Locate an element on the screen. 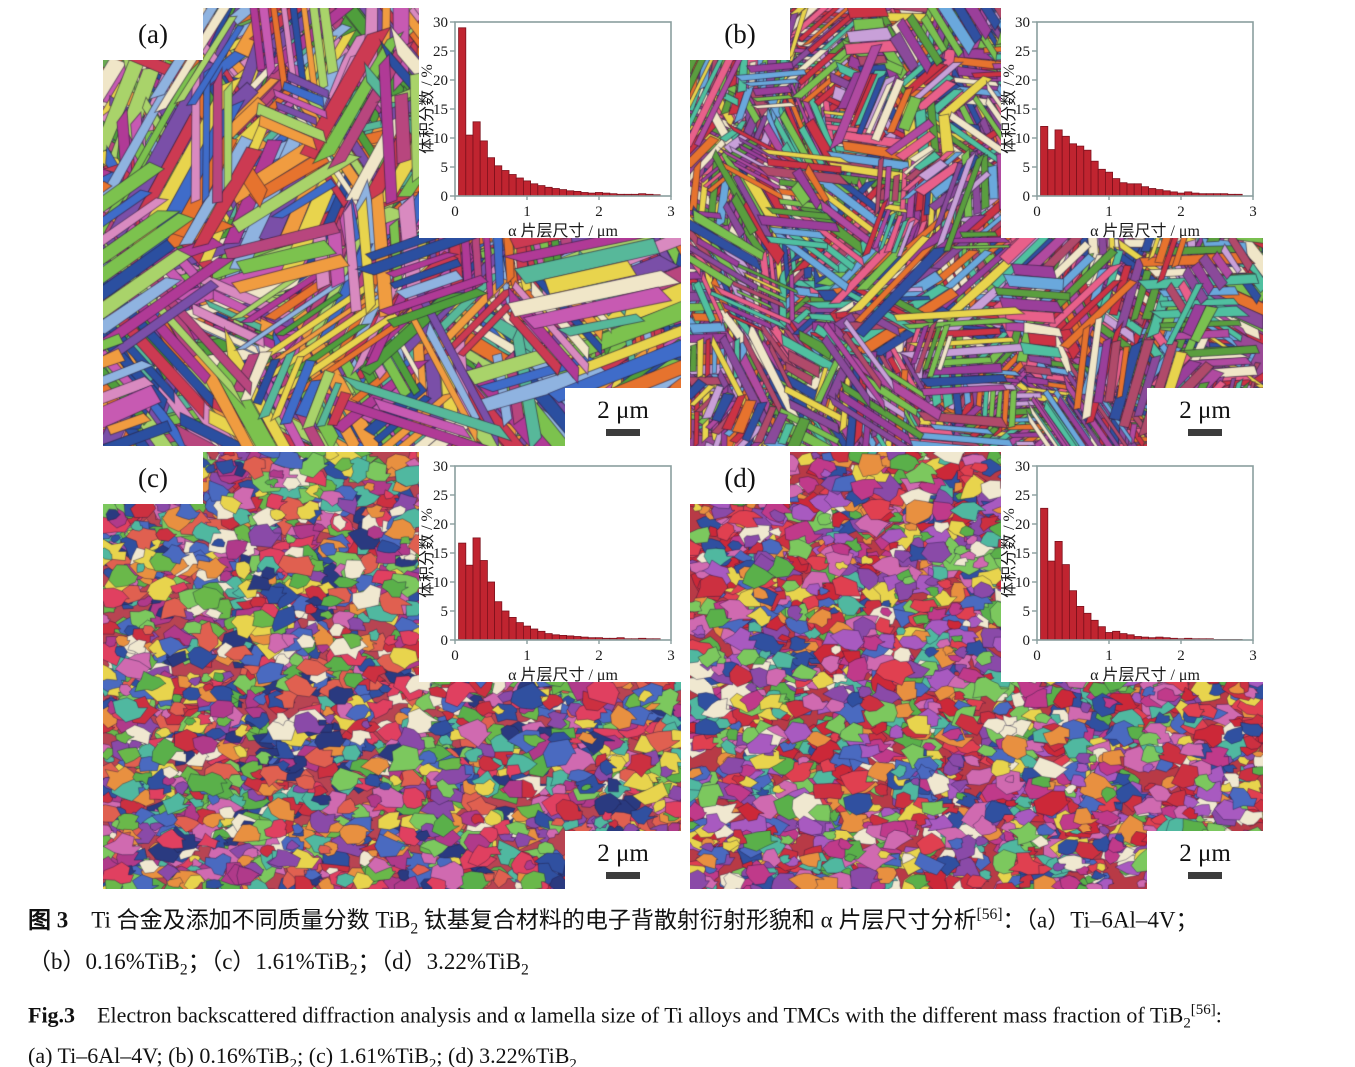 Image resolution: width=1355 pixels, height=1067 pixels. scale-bar-line-c is located at coordinates (623, 875).